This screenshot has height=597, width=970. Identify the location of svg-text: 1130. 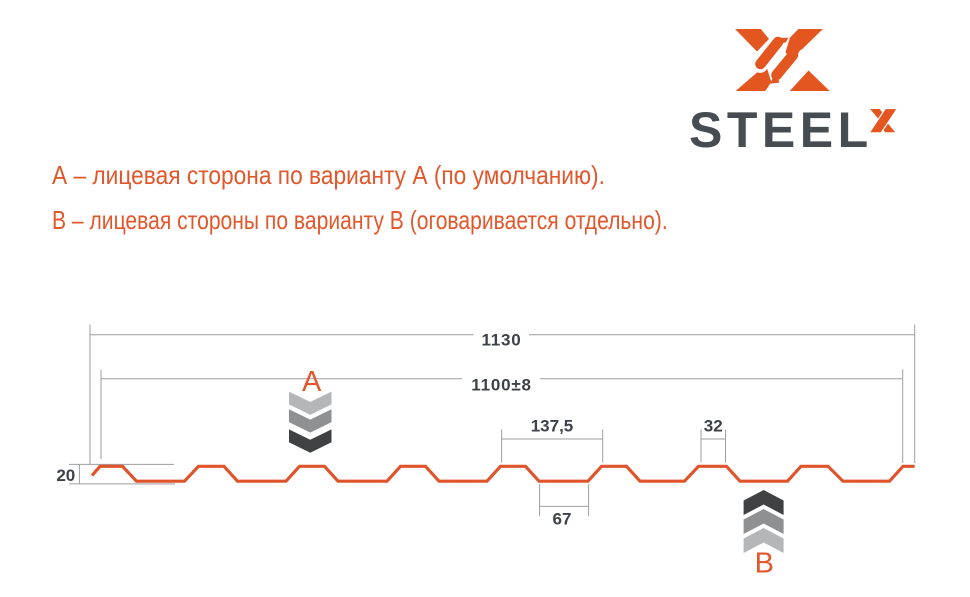
(501, 339).